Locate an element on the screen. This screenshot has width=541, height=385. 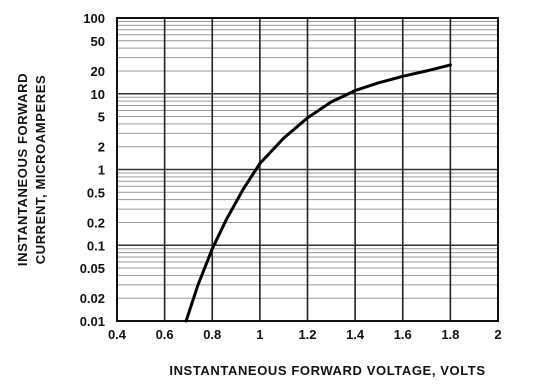
y-tick-label: 5 is located at coordinates (101, 117).